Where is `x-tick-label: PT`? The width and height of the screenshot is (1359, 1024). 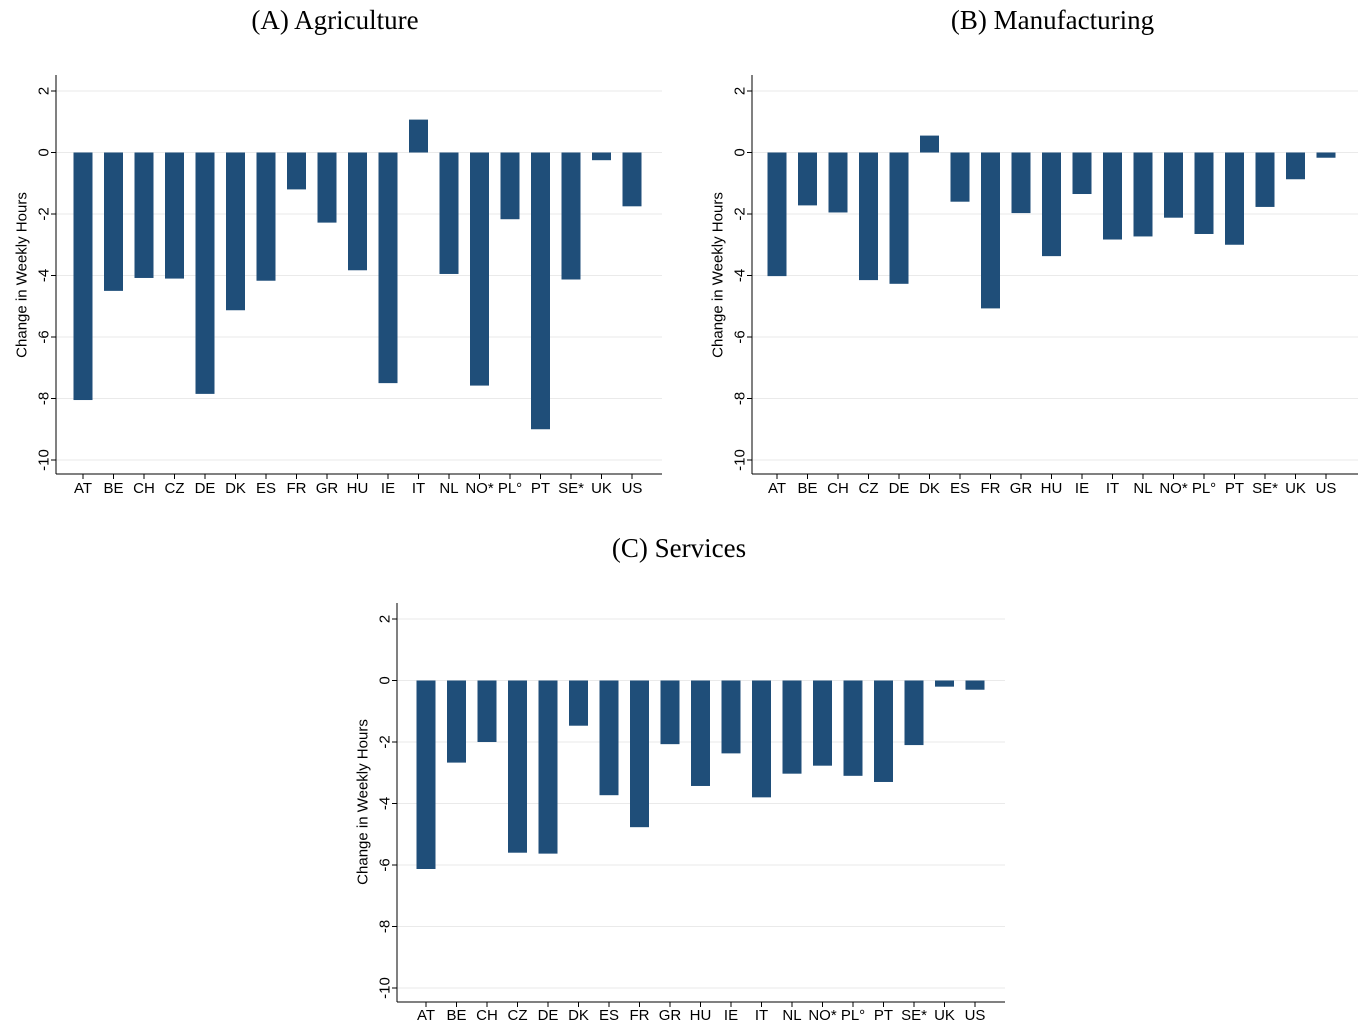
x-tick-label: PT is located at coordinates (883, 1015).